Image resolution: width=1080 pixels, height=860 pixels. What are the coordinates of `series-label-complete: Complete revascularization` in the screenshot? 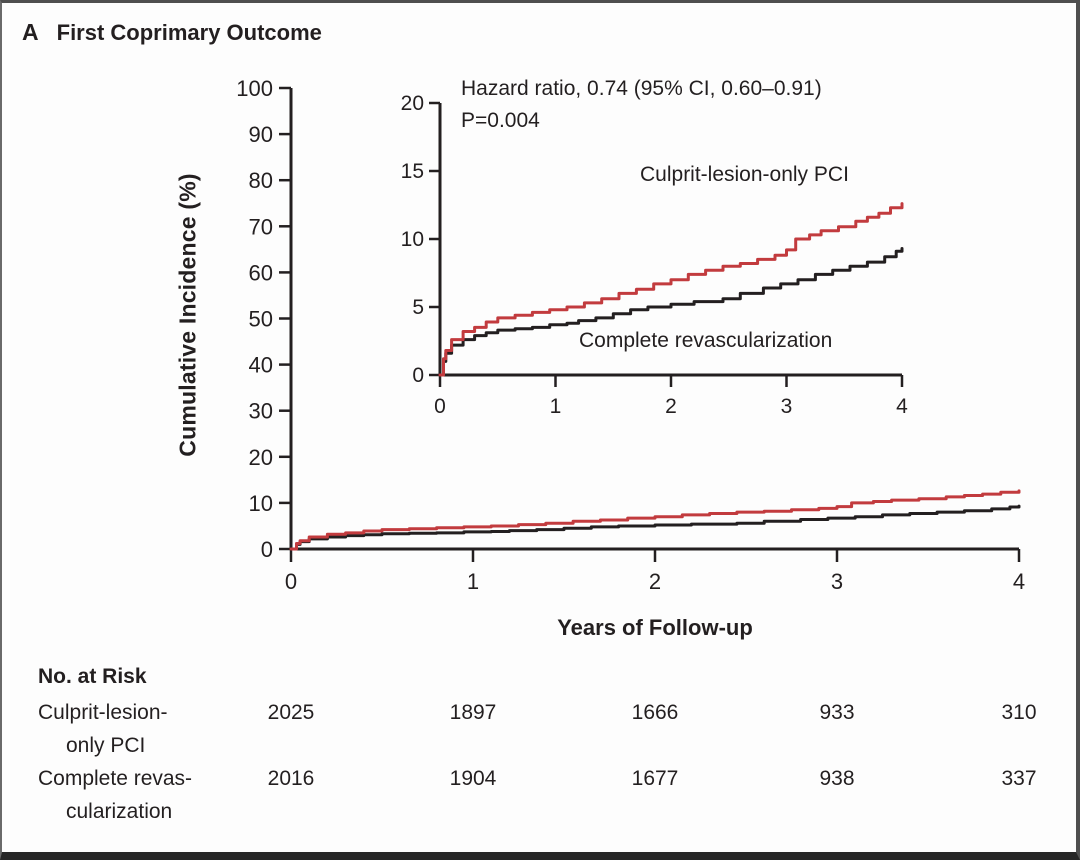 It's located at (706, 340).